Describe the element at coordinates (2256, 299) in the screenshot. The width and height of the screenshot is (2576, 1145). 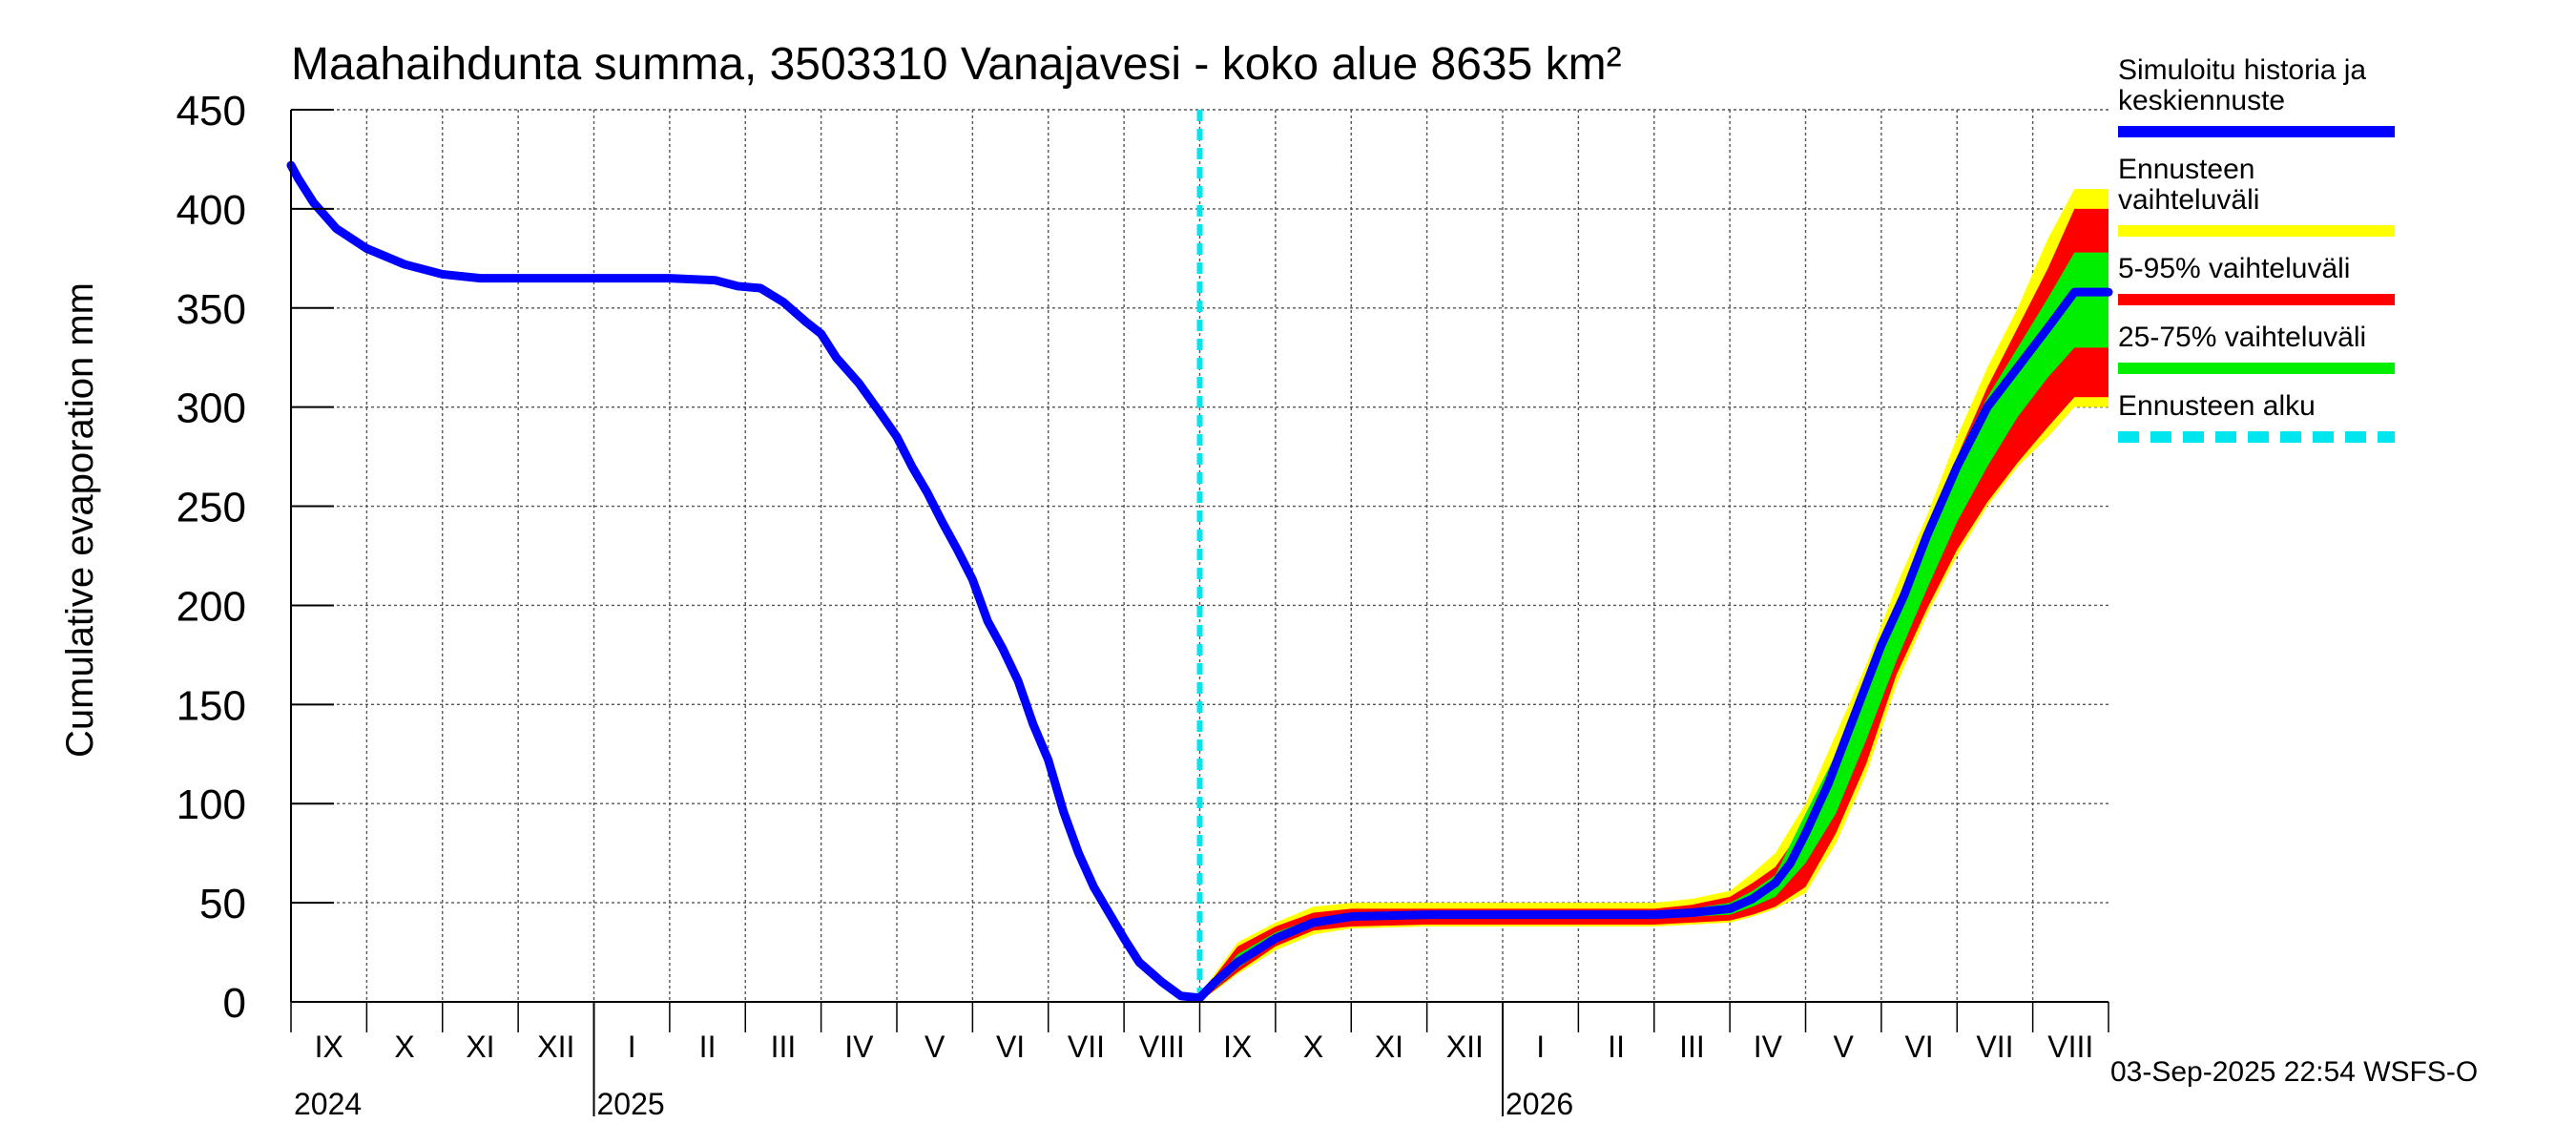
I see `legend-swatch-red` at that location.